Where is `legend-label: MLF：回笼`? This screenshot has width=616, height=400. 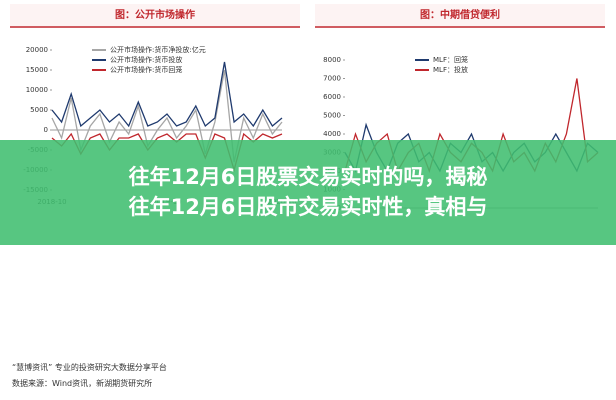
legend-label: MLF：回笼 is located at coordinates (450, 59).